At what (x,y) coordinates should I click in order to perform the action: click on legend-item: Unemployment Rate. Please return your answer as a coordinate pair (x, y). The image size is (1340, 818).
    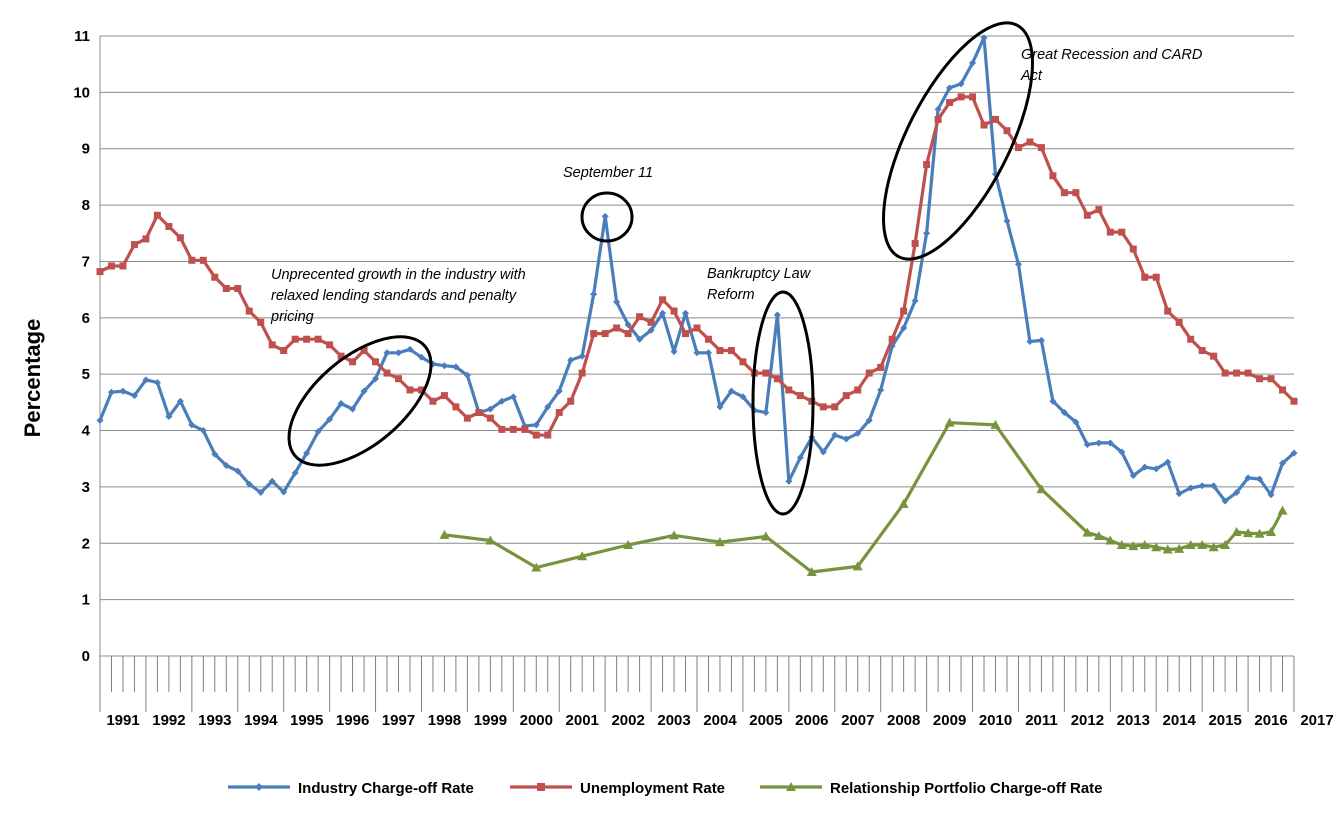
    Looking at the image, I should click on (617, 788).